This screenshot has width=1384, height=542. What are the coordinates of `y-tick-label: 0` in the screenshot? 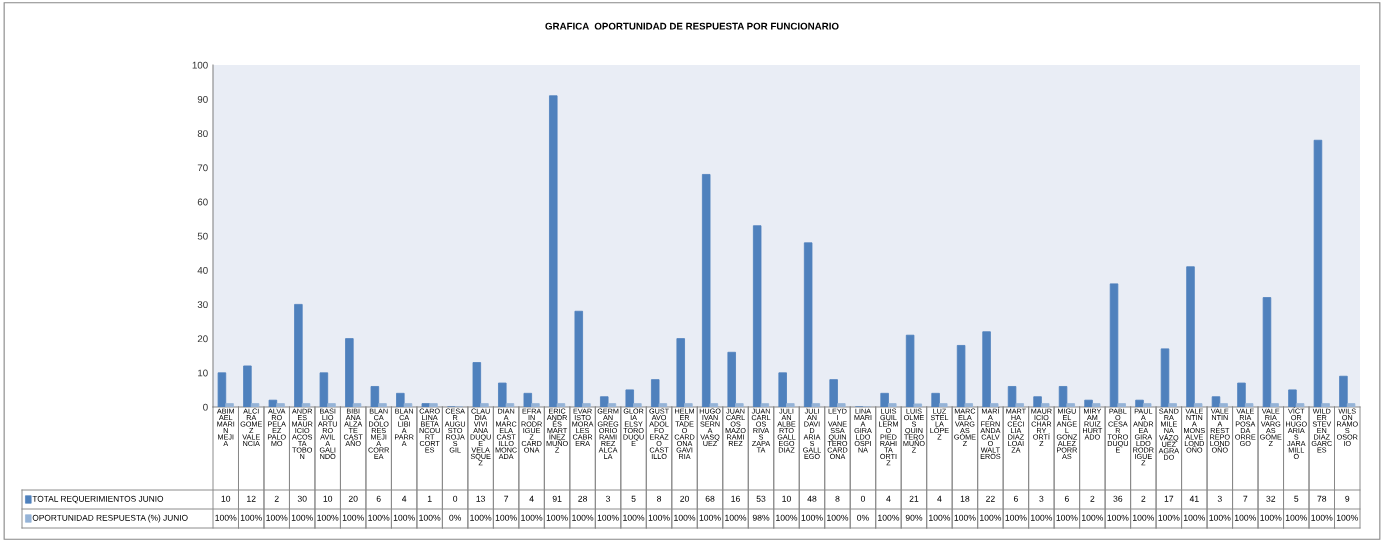 It's located at (205, 407).